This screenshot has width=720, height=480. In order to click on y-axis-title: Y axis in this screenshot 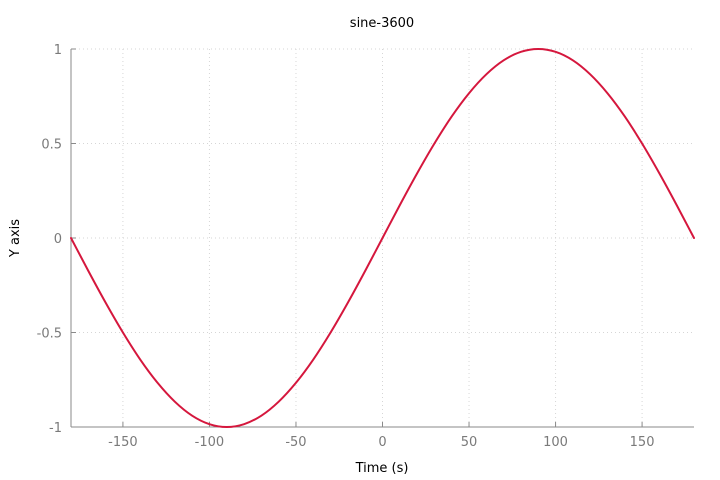, I will do `click(15, 238)`.